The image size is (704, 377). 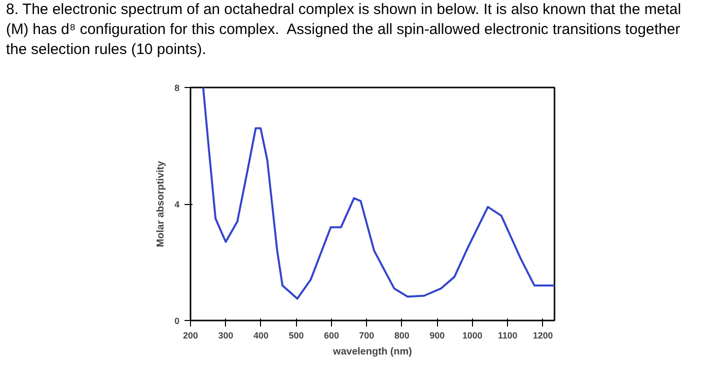 What do you see at coordinates (402, 335) in the screenshot?
I see `x-tick-label: 800` at bounding box center [402, 335].